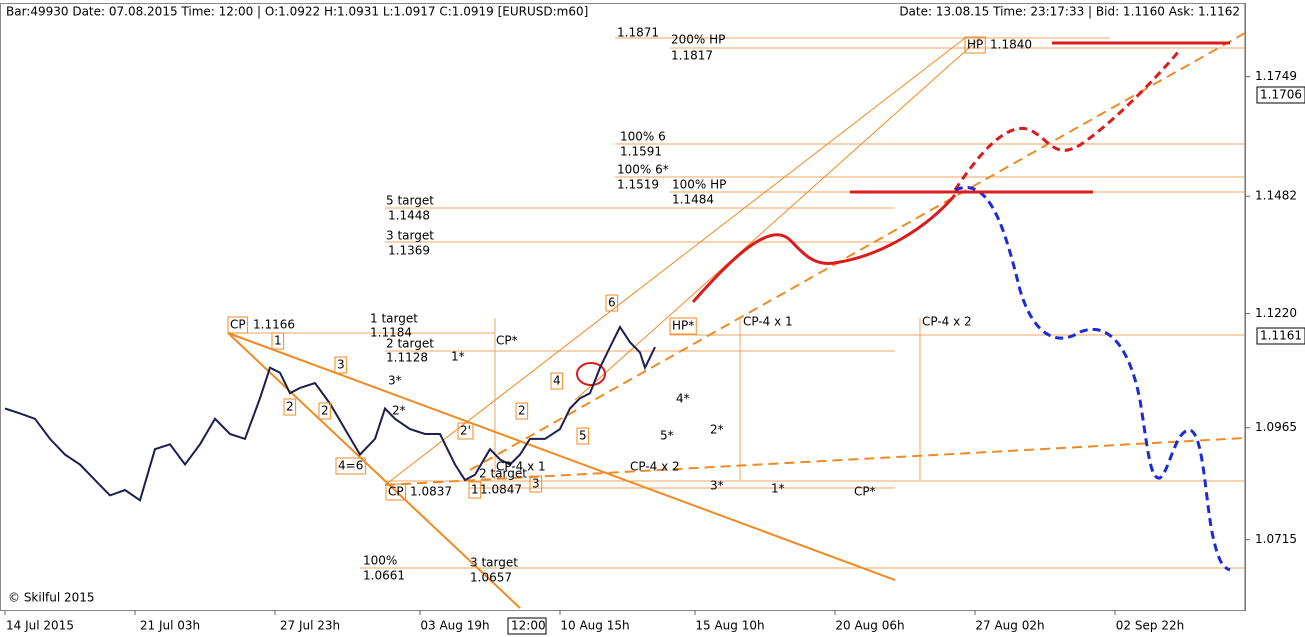 This screenshot has height=637, width=1305. Describe the element at coordinates (374, 470) in the screenshot. I see `trend-line` at that location.